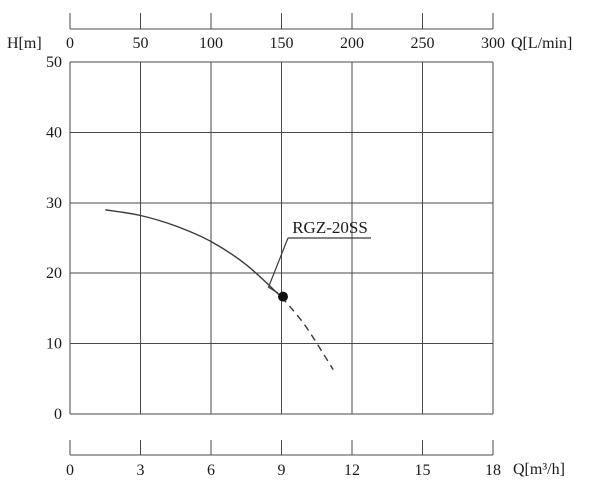 Image resolution: width=600 pixels, height=492 pixels. What do you see at coordinates (319, 265) in the screenshot?
I see `annotation-leader` at bounding box center [319, 265].